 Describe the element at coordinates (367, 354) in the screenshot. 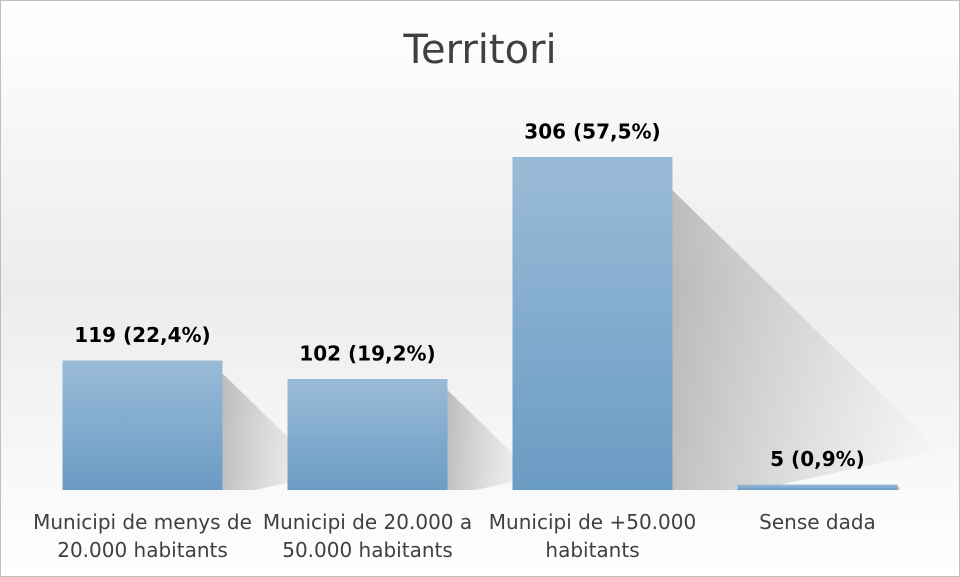

I see `data-label: 102 (19,2%)` at that location.